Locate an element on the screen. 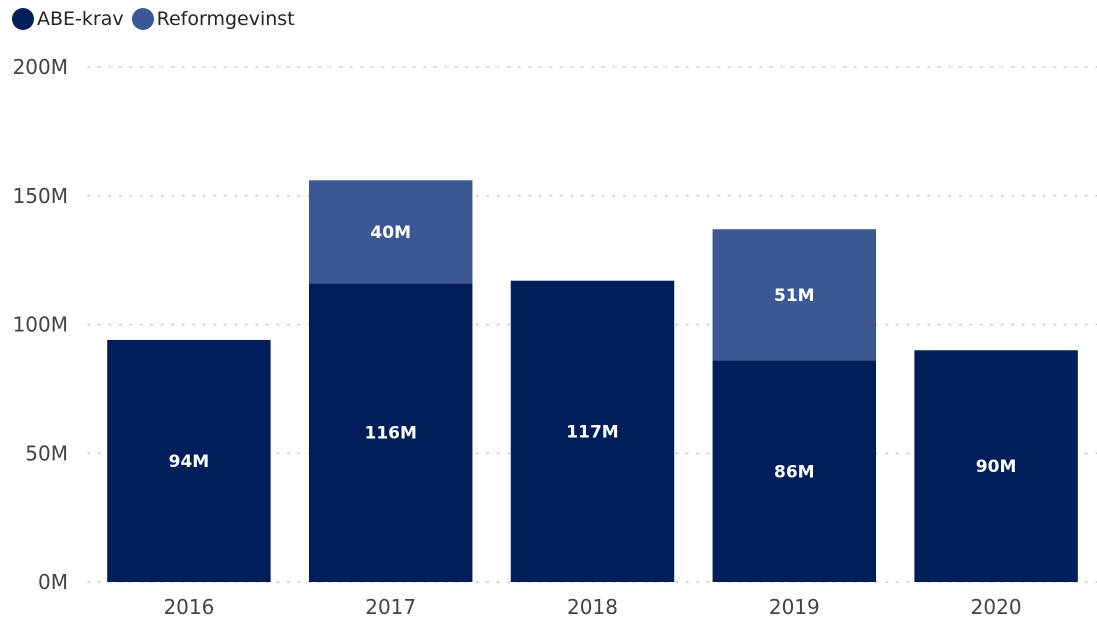 The image size is (1097, 619). bar-2016-abe-krav is located at coordinates (189, 460).